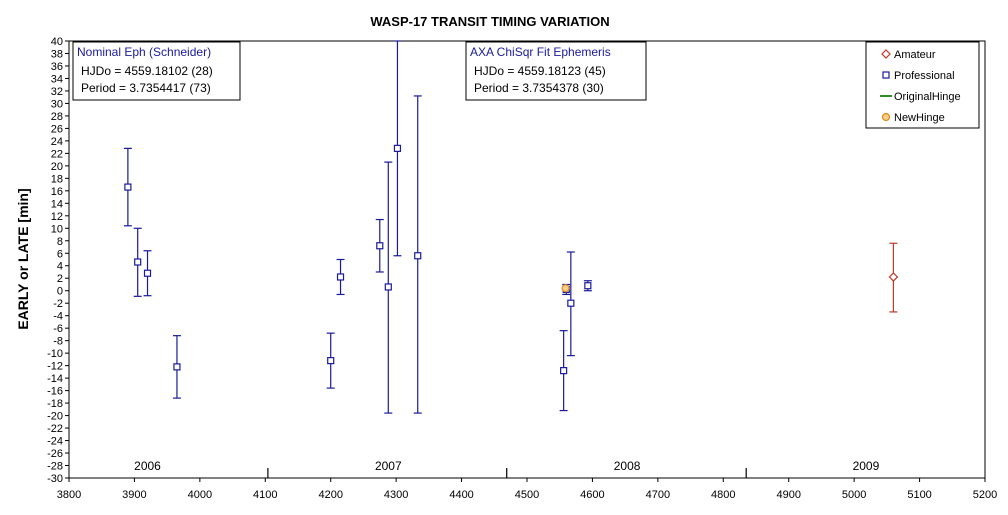  What do you see at coordinates (144, 52) in the screenshot?
I see `info-box-title: Nominal Eph (Schneider)` at bounding box center [144, 52].